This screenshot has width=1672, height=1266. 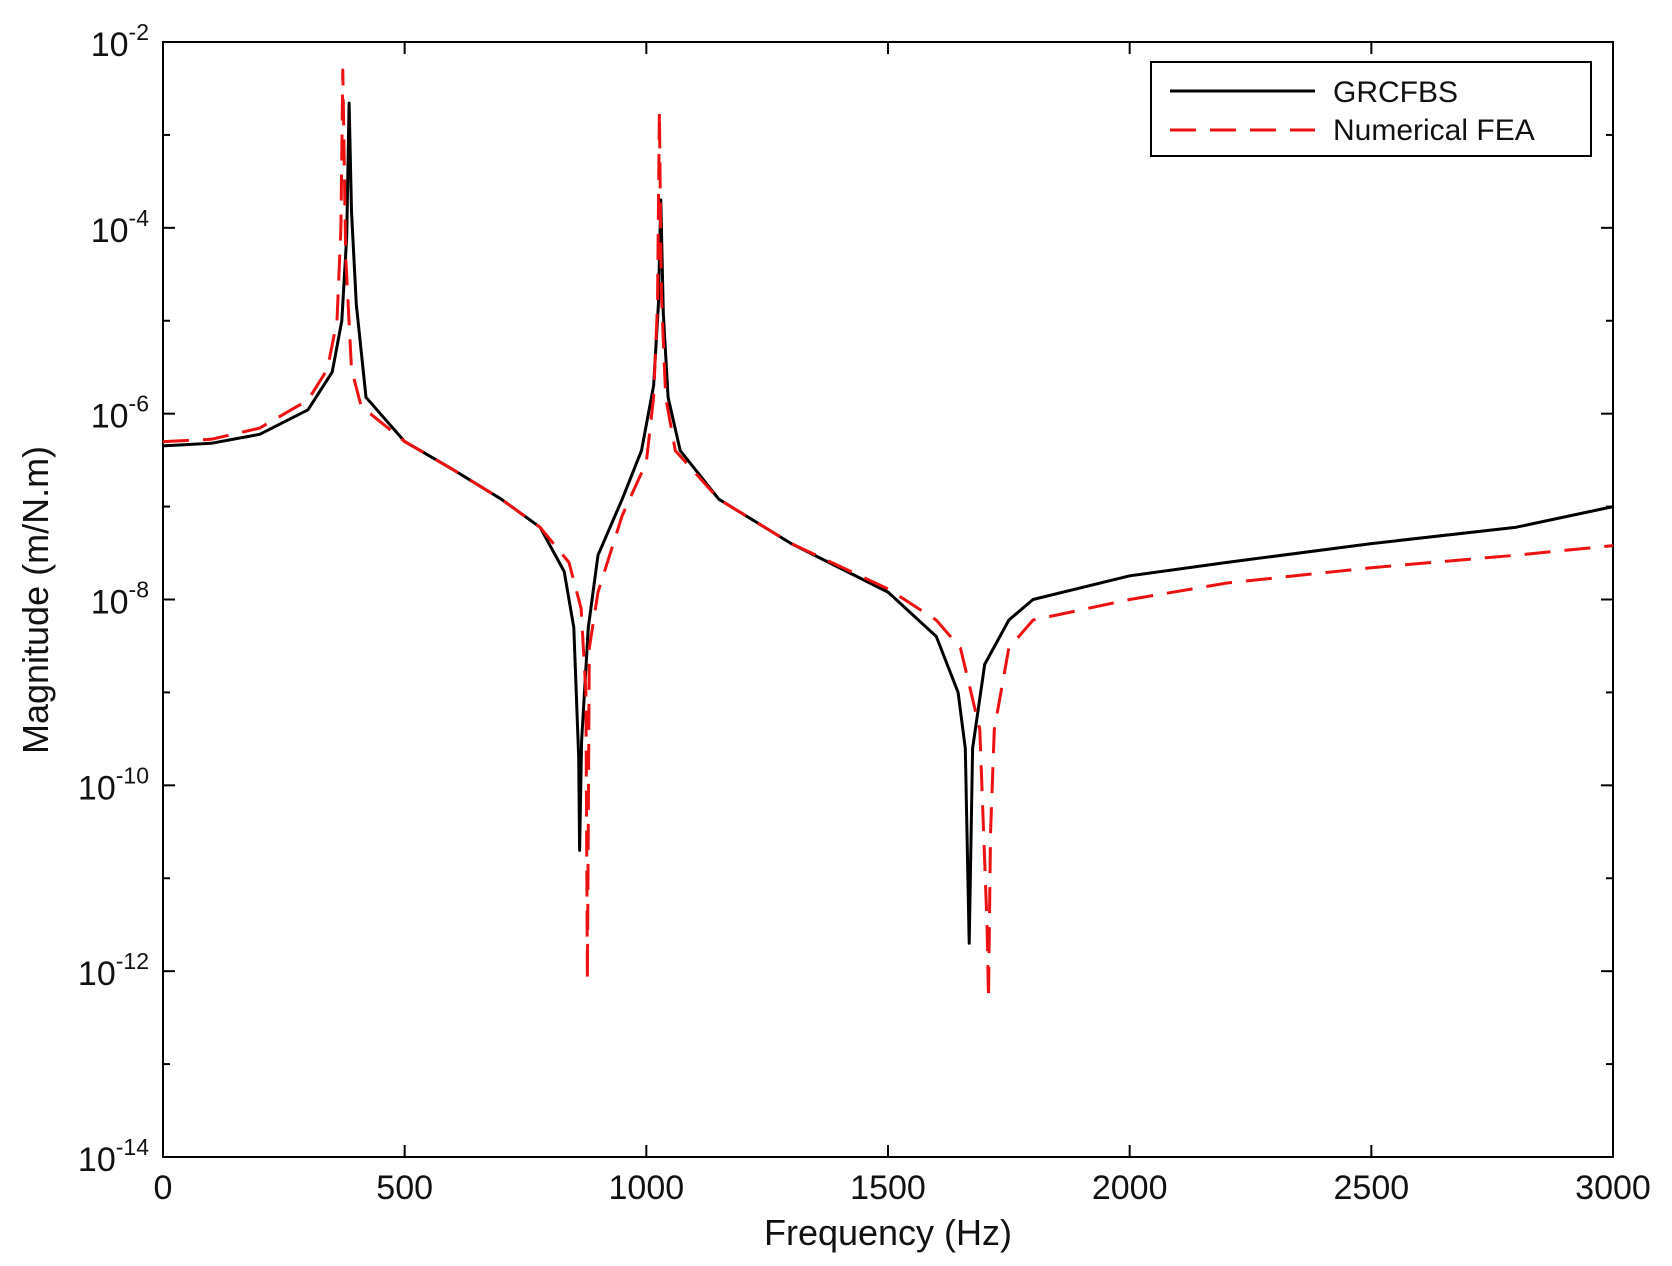 What do you see at coordinates (113, 784) in the screenshot?
I see `y-tick-label: 10⁻¹⁰` at bounding box center [113, 784].